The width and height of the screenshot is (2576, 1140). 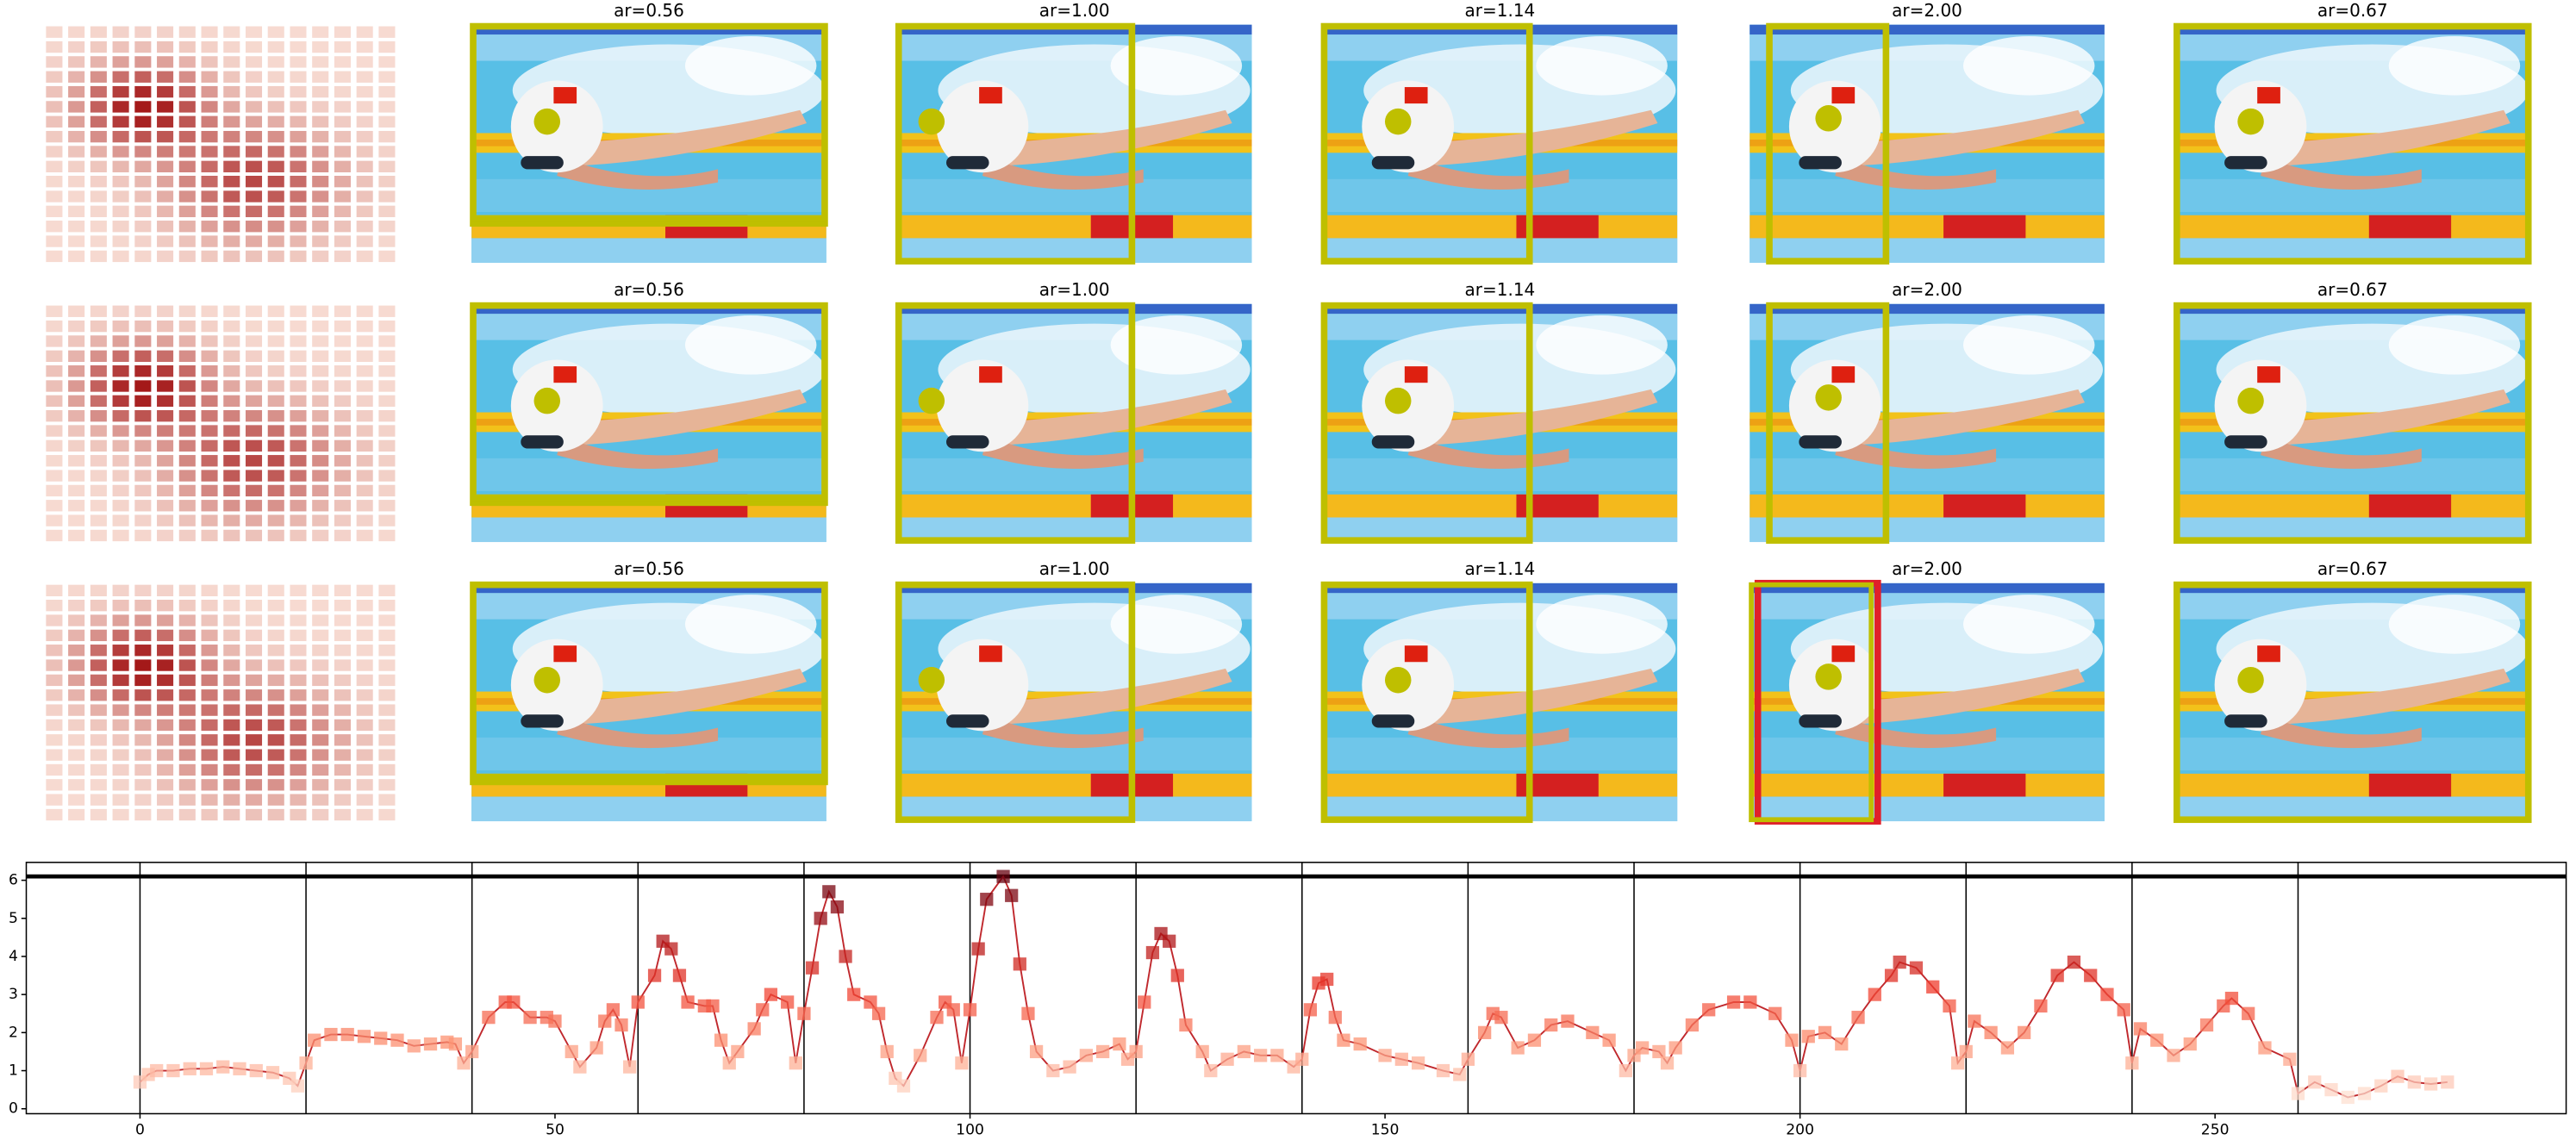 What do you see at coordinates (1927, 568) in the screenshot?
I see `panel-title: ar=2.00` at bounding box center [1927, 568].